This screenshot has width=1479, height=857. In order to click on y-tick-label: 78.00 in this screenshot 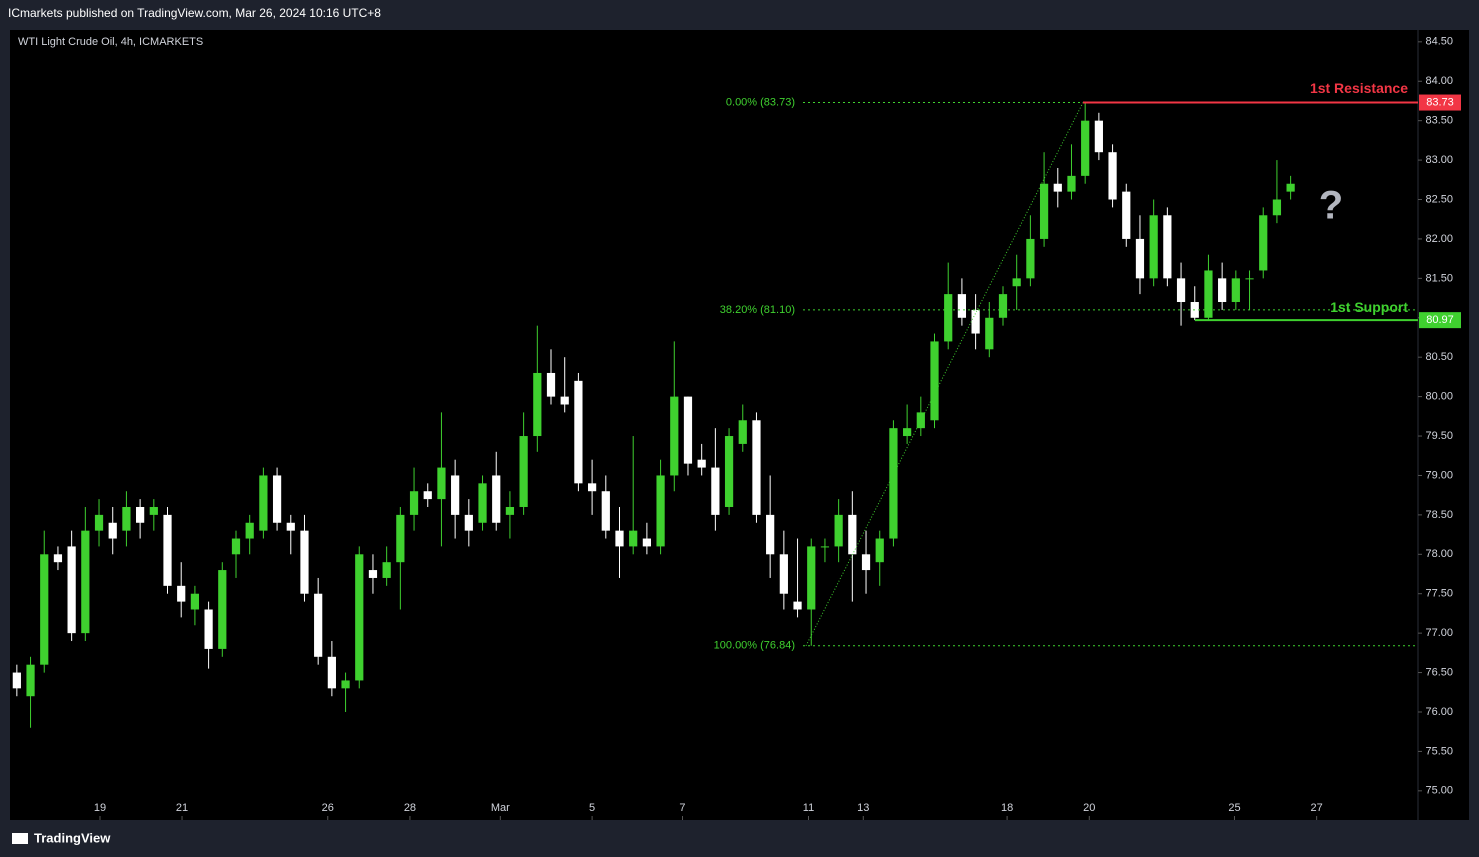, I will do `click(1439, 554)`.